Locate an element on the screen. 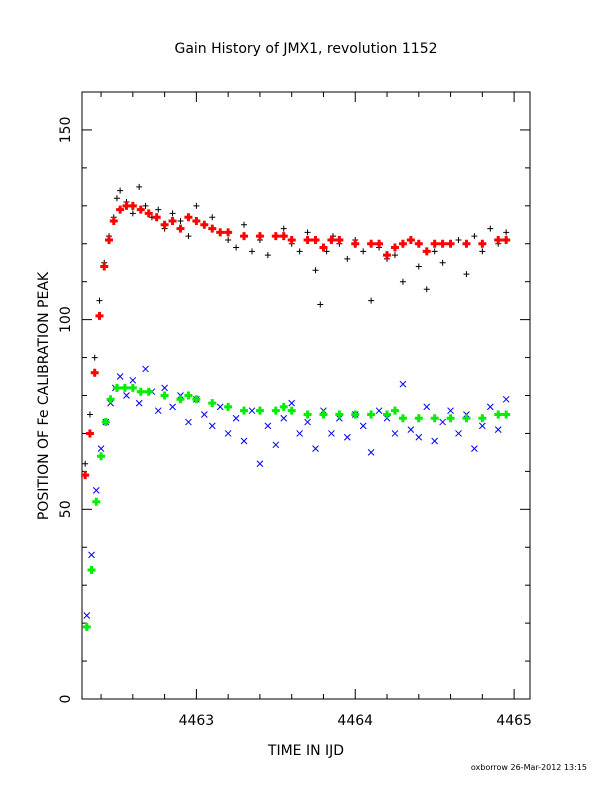 The height and width of the screenshot is (792, 612). y-tick-label: 150 is located at coordinates (66, 130).